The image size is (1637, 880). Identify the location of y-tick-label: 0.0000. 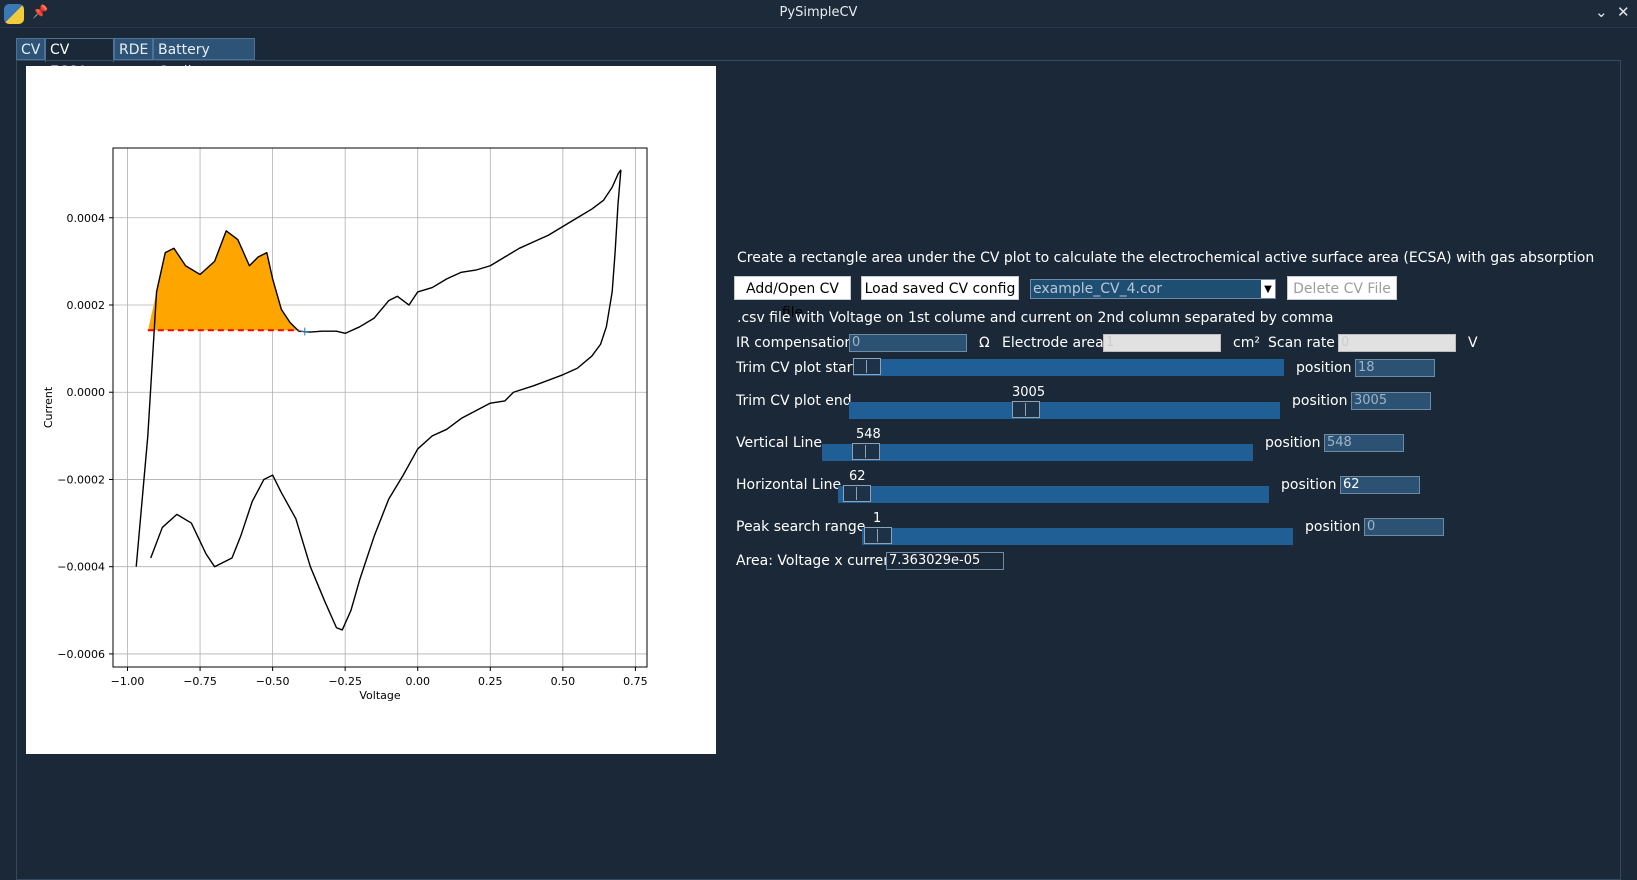
(86, 392).